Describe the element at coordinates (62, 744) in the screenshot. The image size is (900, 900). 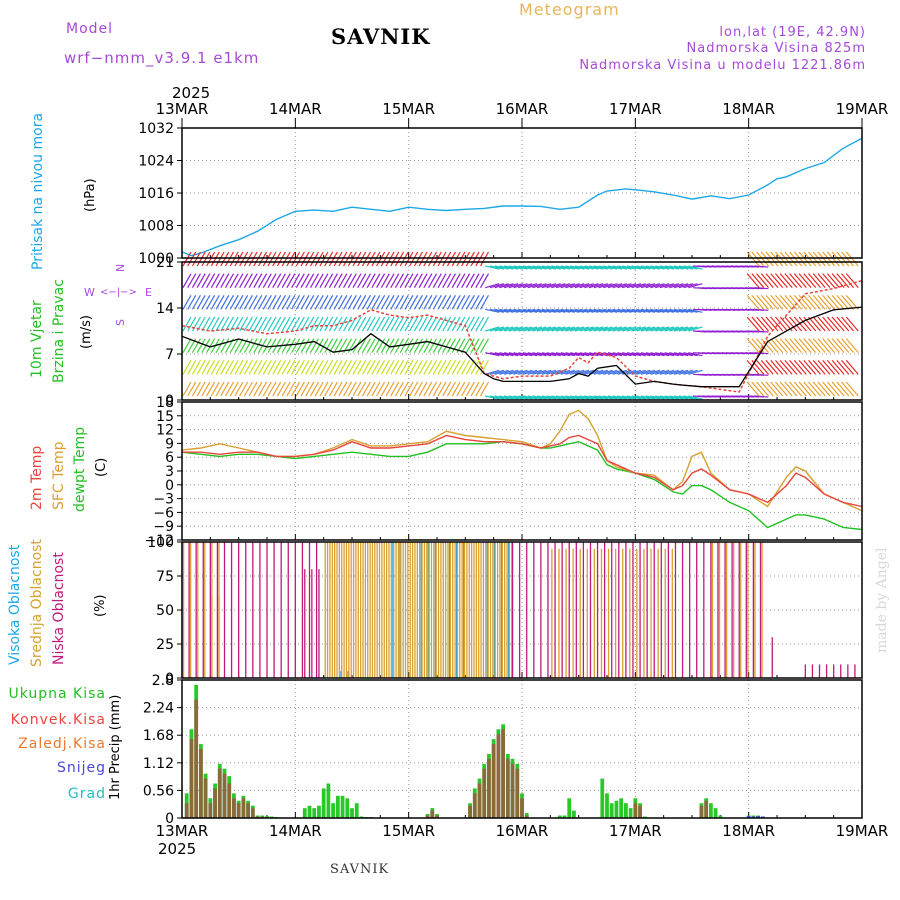
I see `legend-frozen-rain: Zaledj.Kisa` at that location.